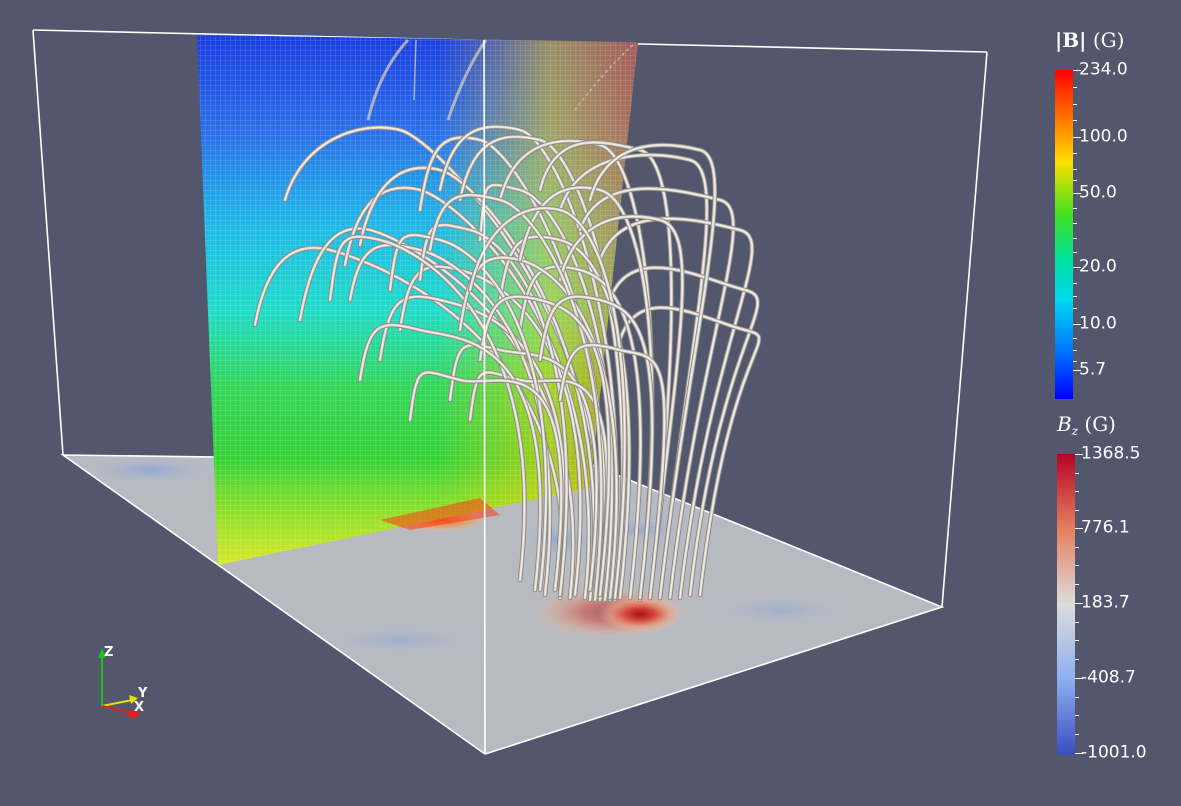  Describe the element at coordinates (1117, 587) in the screenshot. I see `bz-colorbar: Bz (G) 1368.5 776.1 183.7 -408.7 -1001.0` at that location.